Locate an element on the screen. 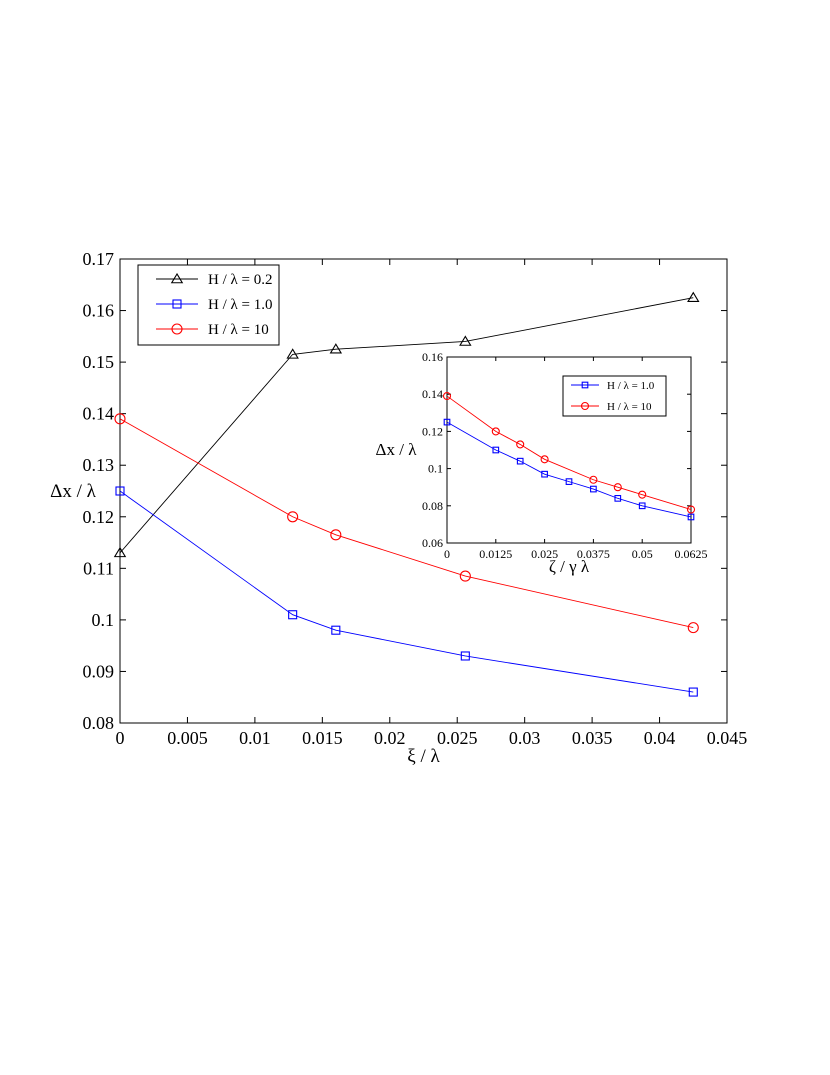 The image size is (830, 1075). legend-label-1: H / λ = 1.0 is located at coordinates (240, 305).